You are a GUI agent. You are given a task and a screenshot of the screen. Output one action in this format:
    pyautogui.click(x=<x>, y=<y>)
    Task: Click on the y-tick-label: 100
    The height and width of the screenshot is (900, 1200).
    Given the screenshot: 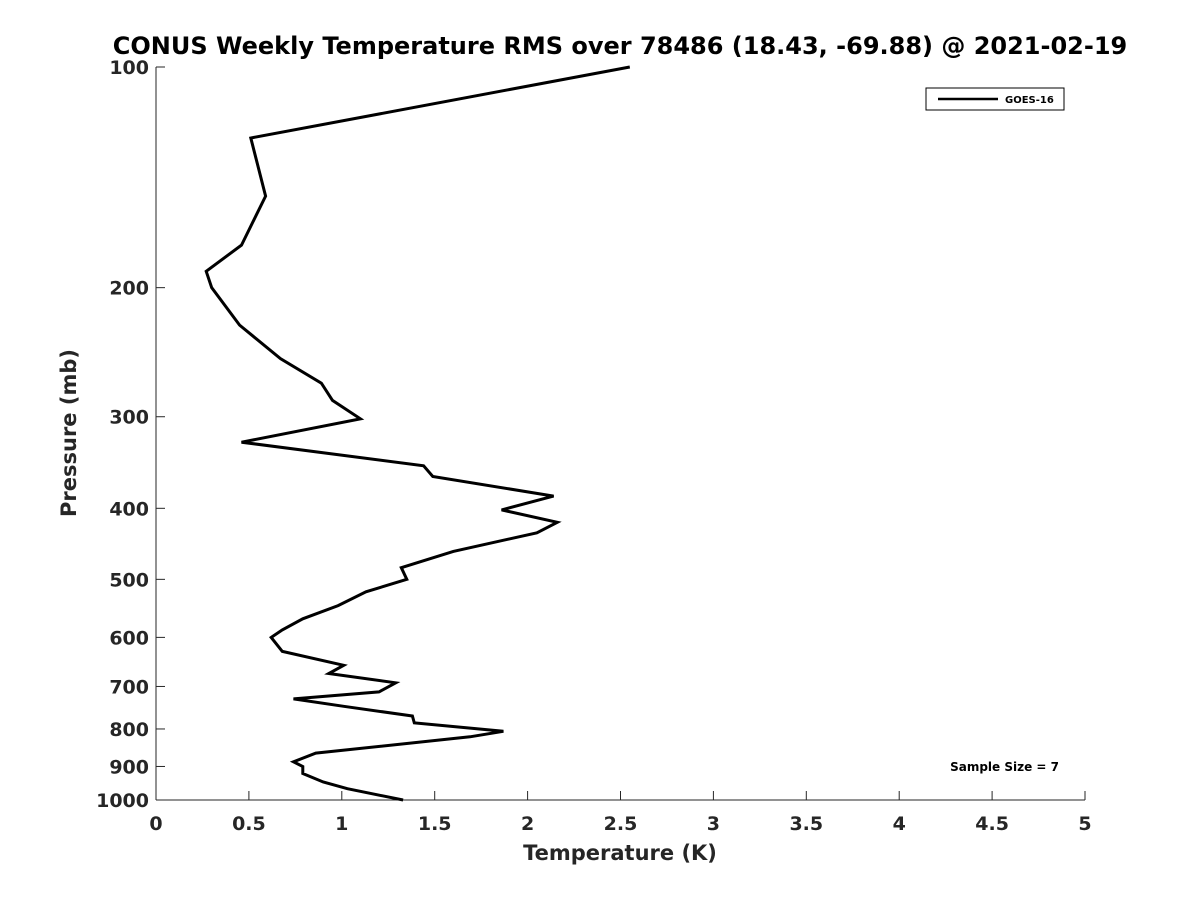 What is the action you would take?
    pyautogui.click(x=129, y=68)
    